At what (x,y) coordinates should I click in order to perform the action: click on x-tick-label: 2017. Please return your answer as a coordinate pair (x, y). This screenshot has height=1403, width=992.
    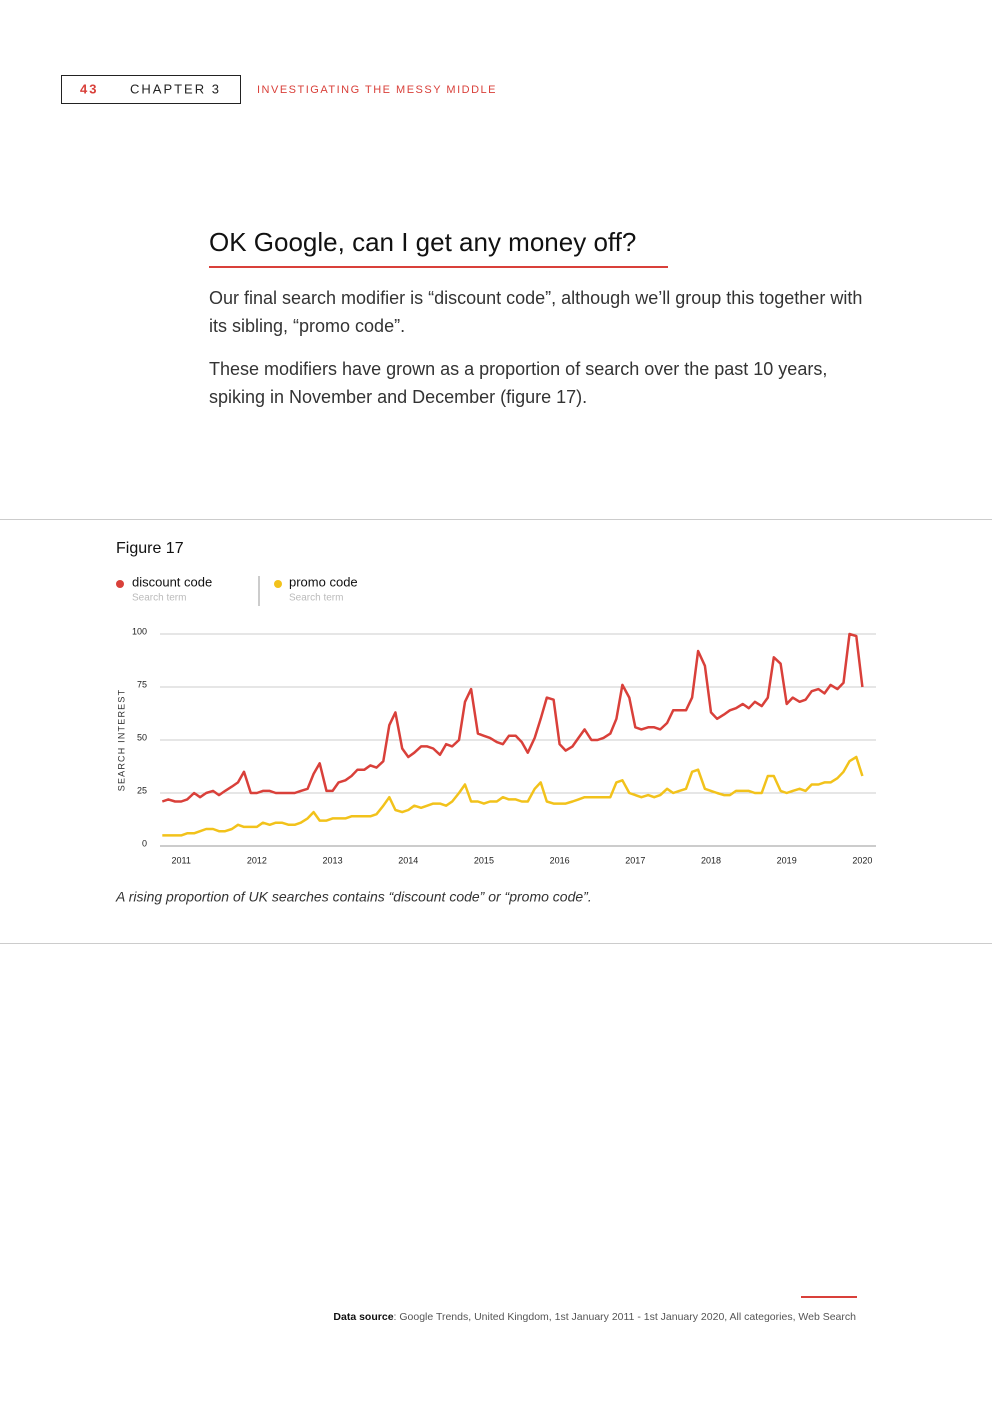
    Looking at the image, I should click on (635, 860).